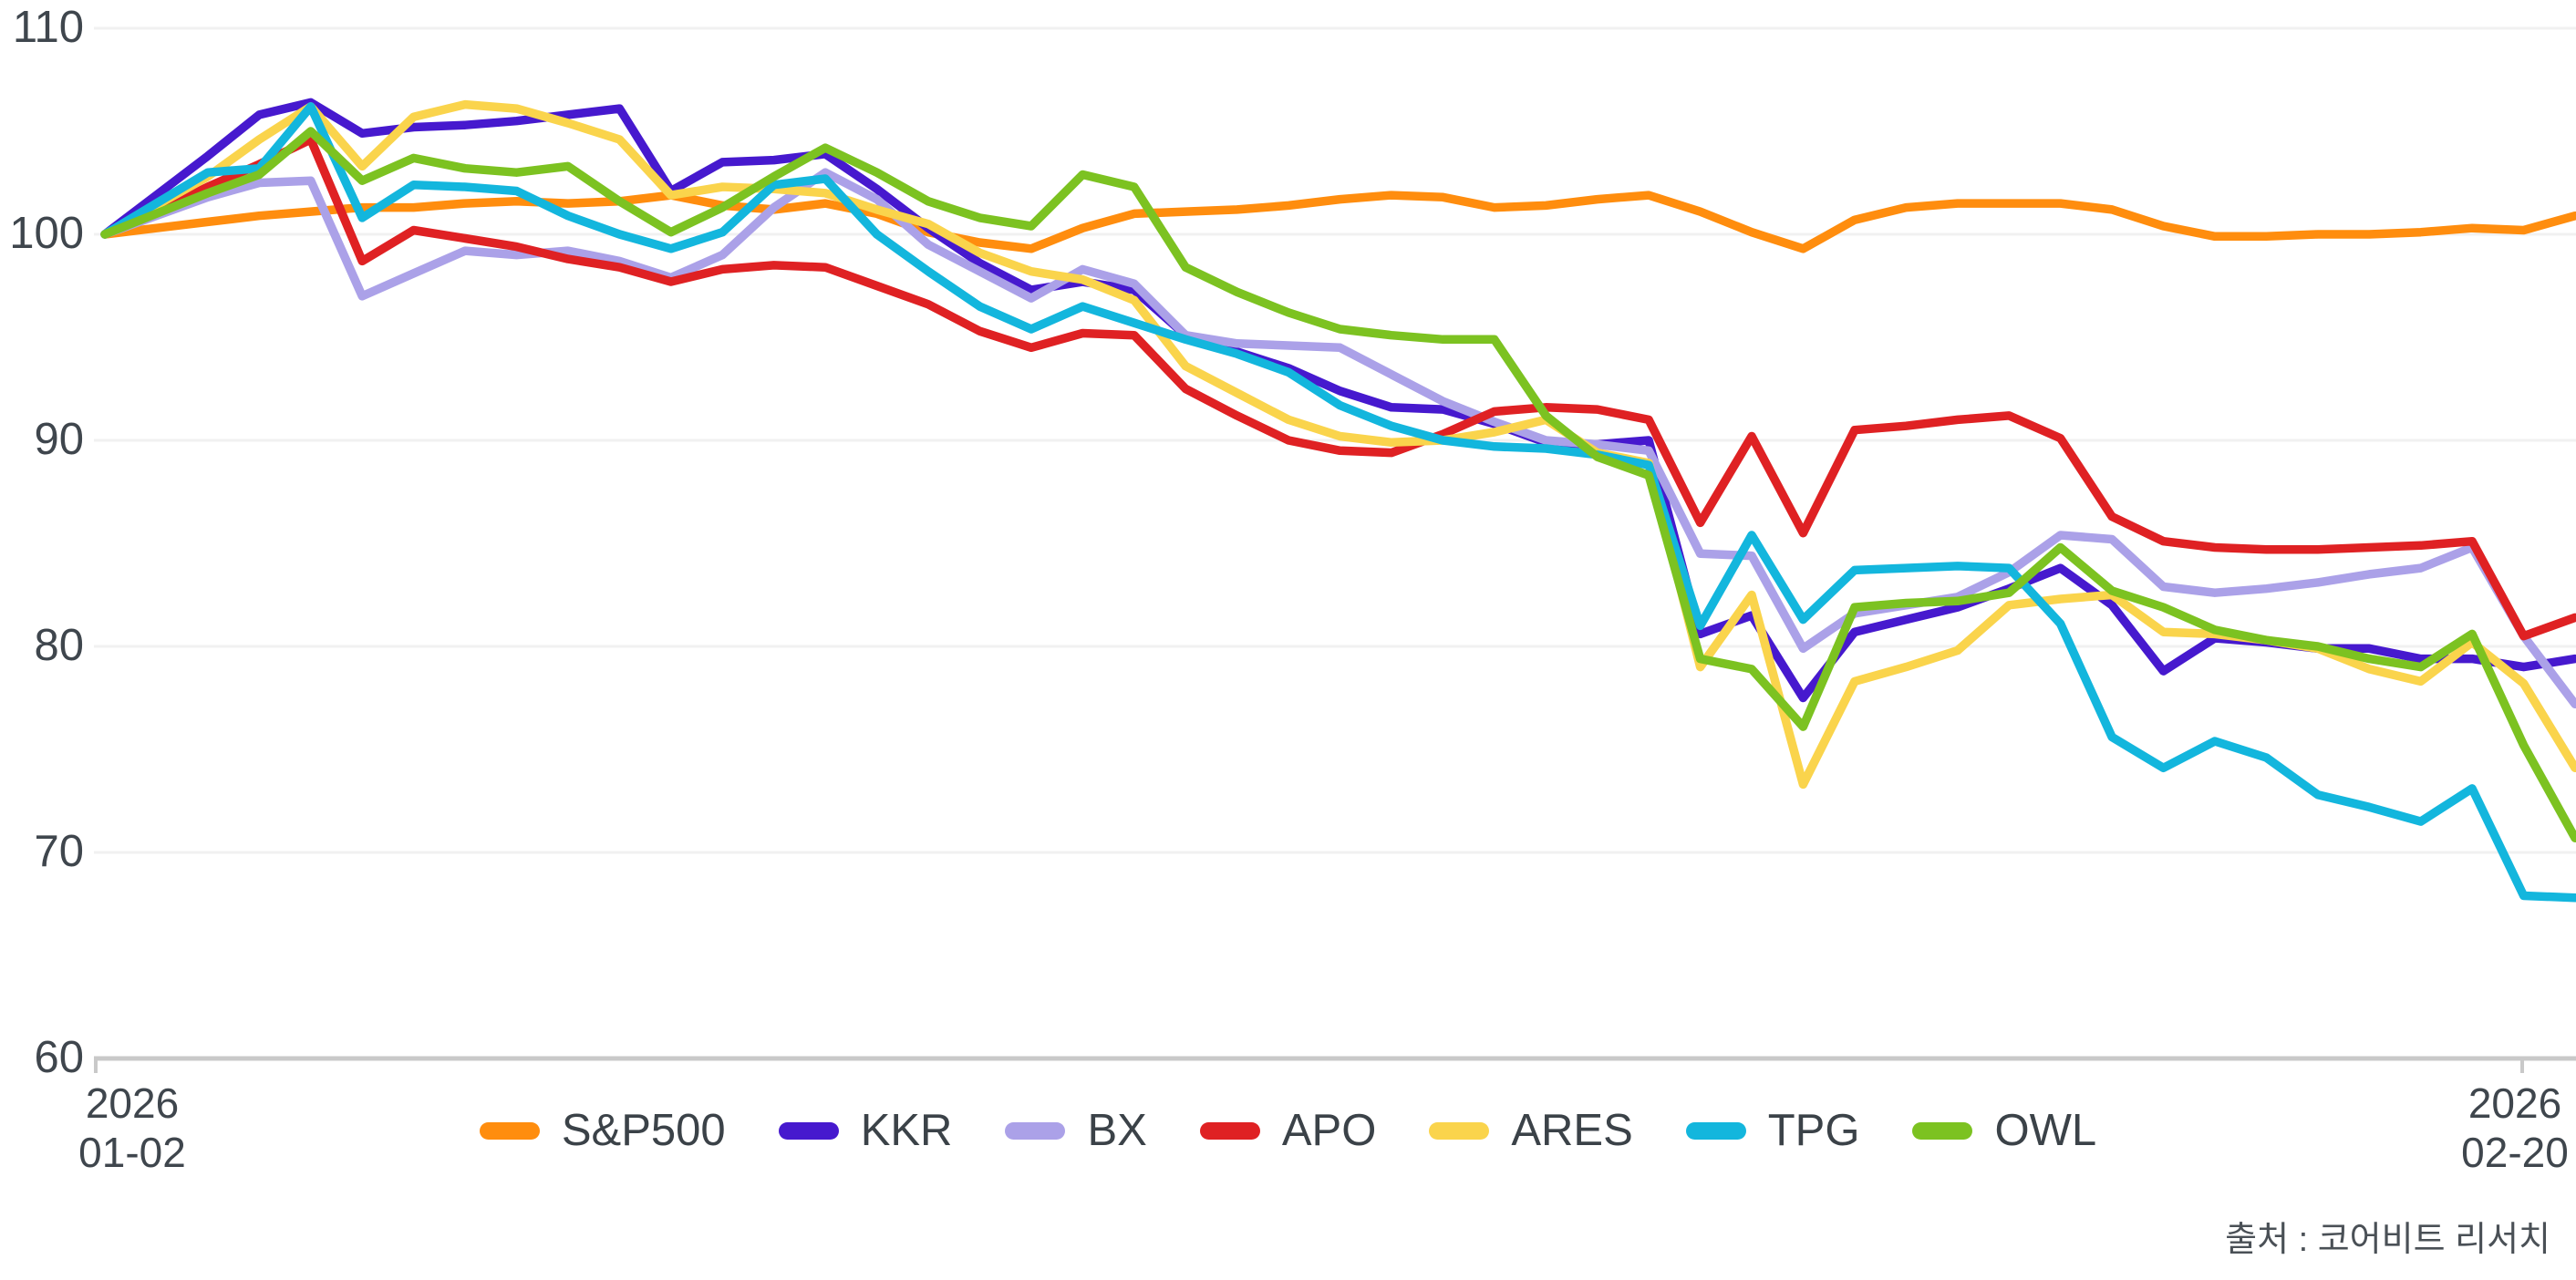 The height and width of the screenshot is (1280, 2576). Describe the element at coordinates (1572, 1130) in the screenshot. I see `legend-label: ARES` at that location.